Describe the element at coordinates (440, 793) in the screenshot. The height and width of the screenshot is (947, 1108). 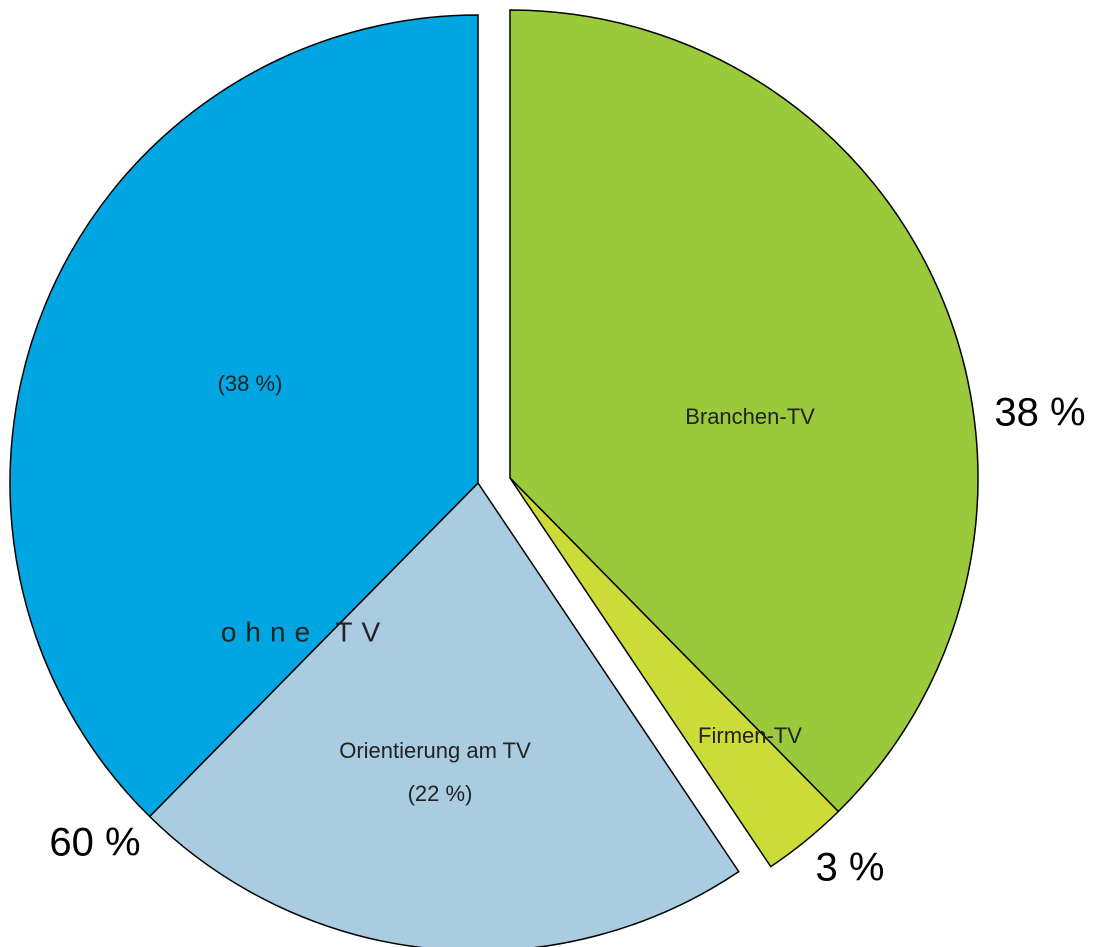
I see `value-label: (22 %)` at that location.